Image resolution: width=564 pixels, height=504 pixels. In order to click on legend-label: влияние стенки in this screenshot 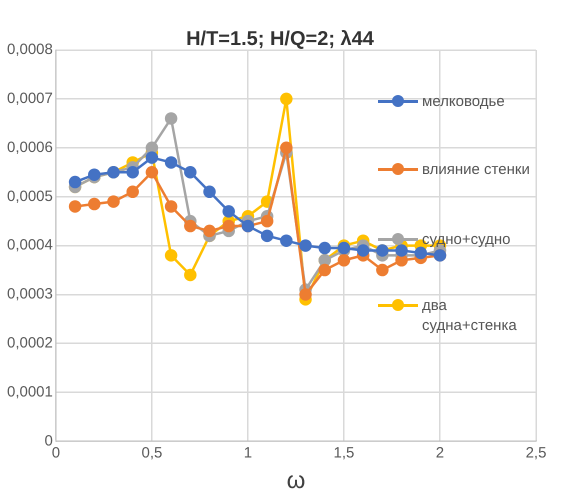, I will do `click(476, 170)`.